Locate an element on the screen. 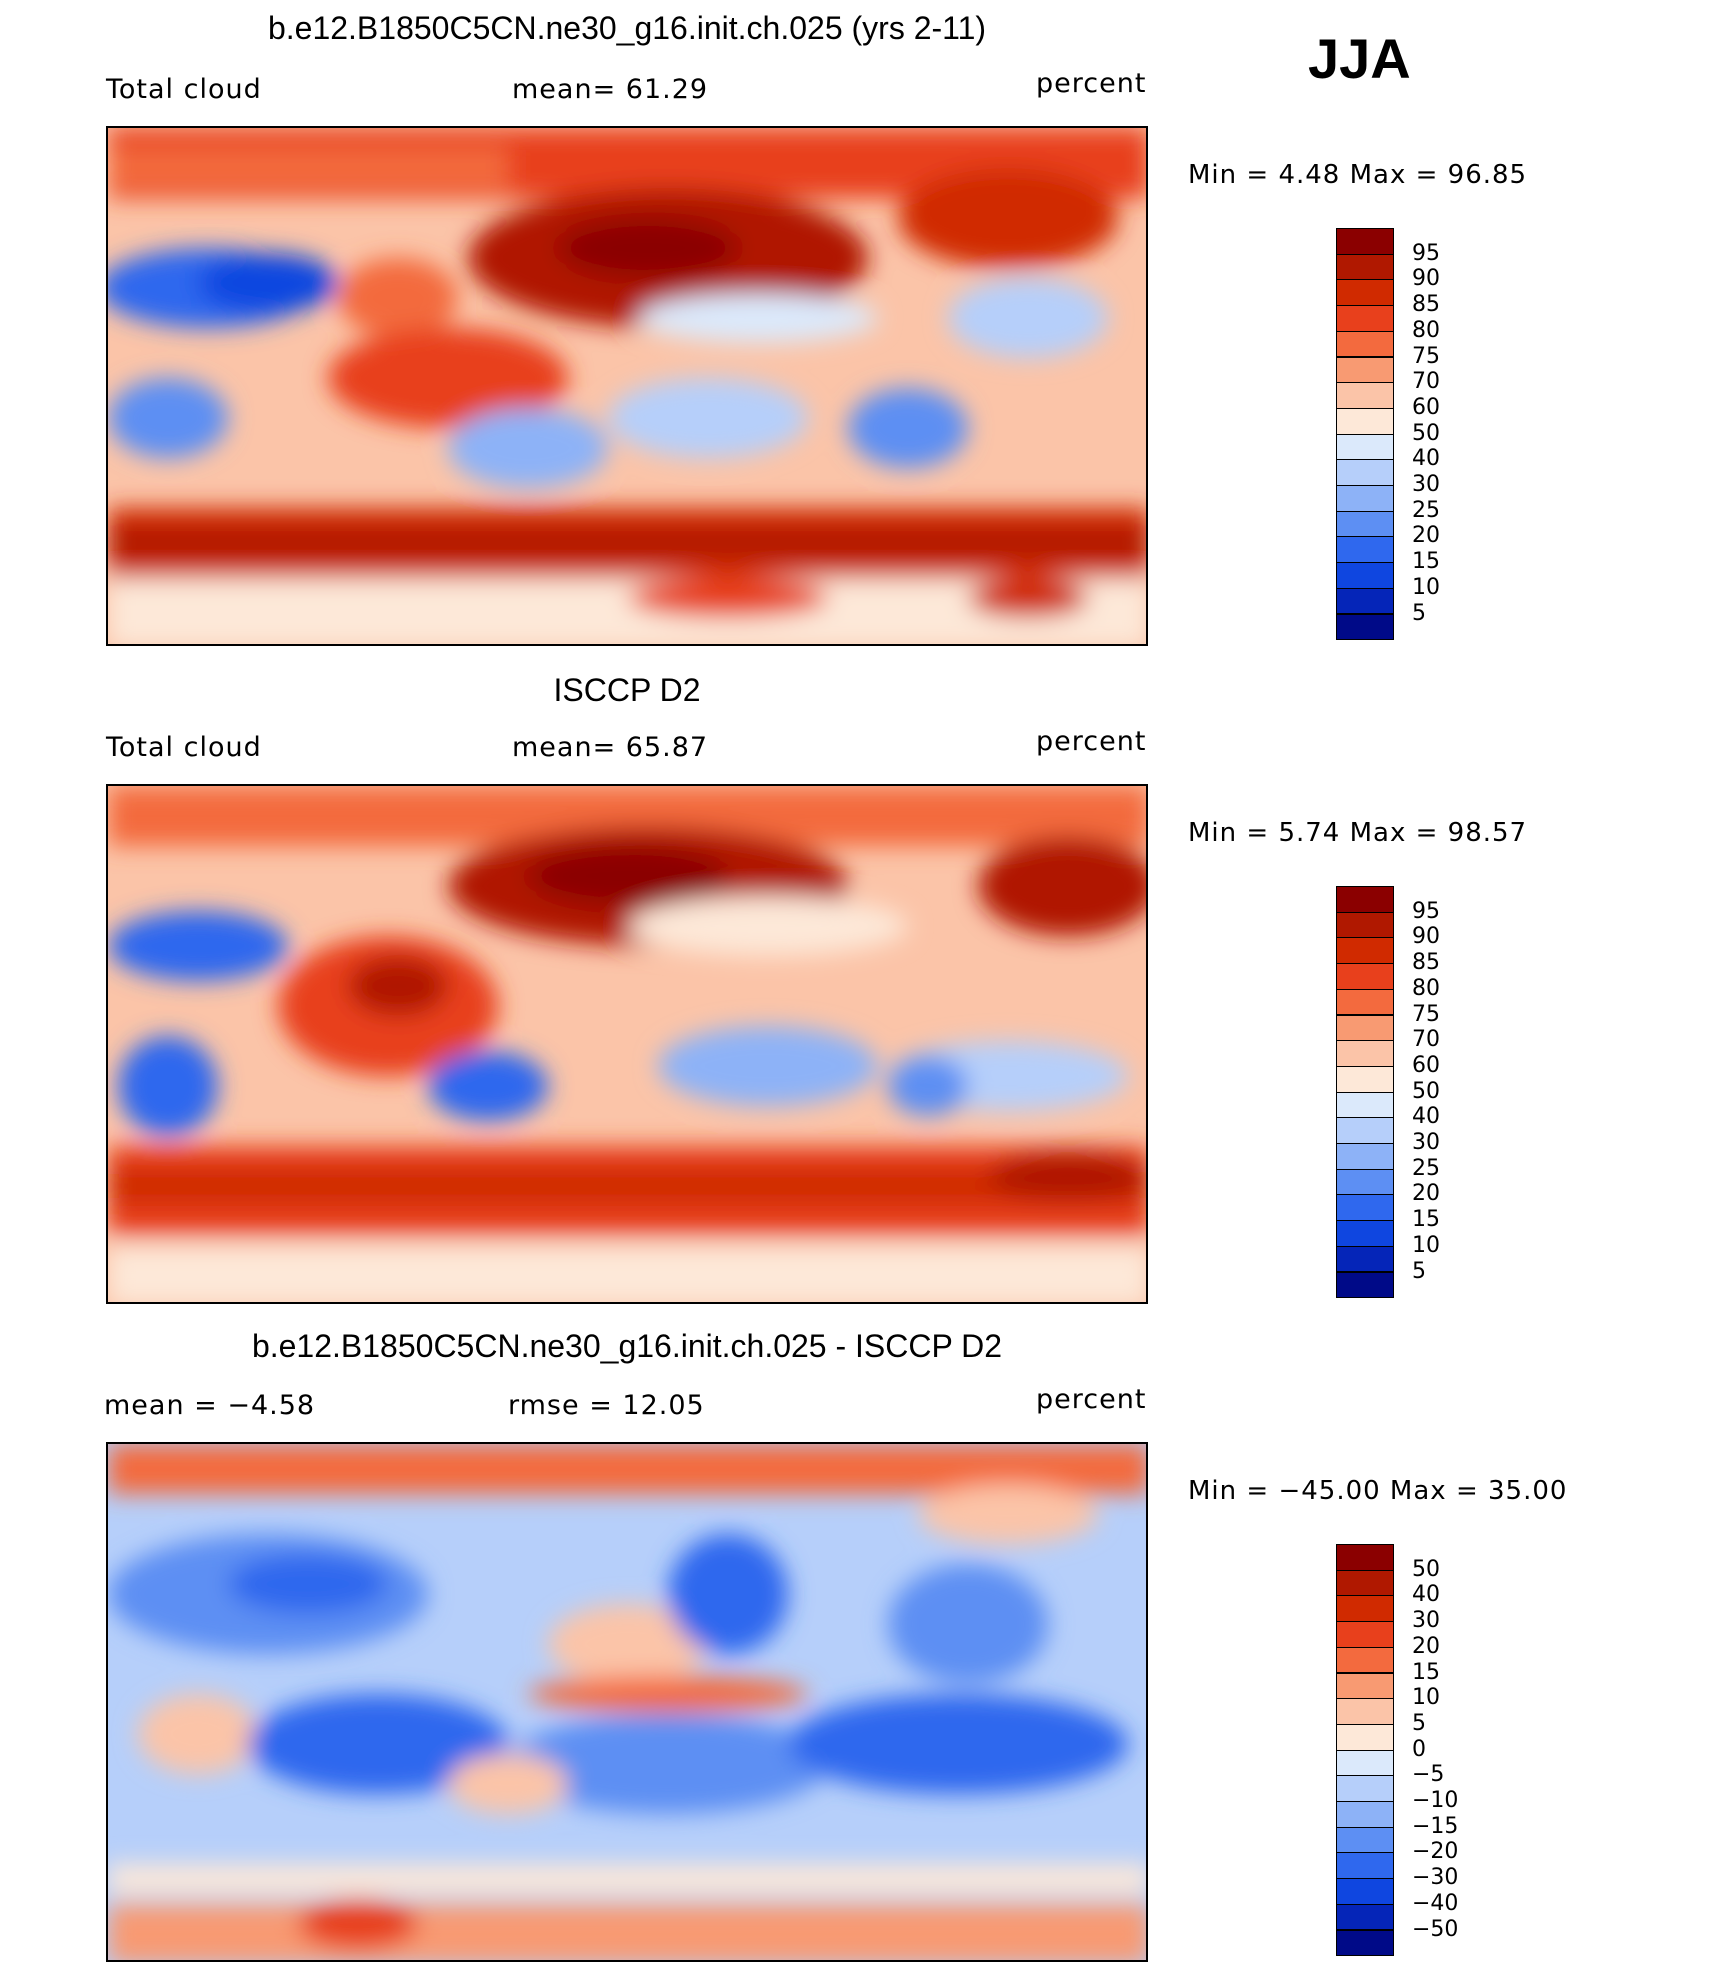 This screenshot has height=1975, width=1710. season-label: JJA is located at coordinates (1359, 58).